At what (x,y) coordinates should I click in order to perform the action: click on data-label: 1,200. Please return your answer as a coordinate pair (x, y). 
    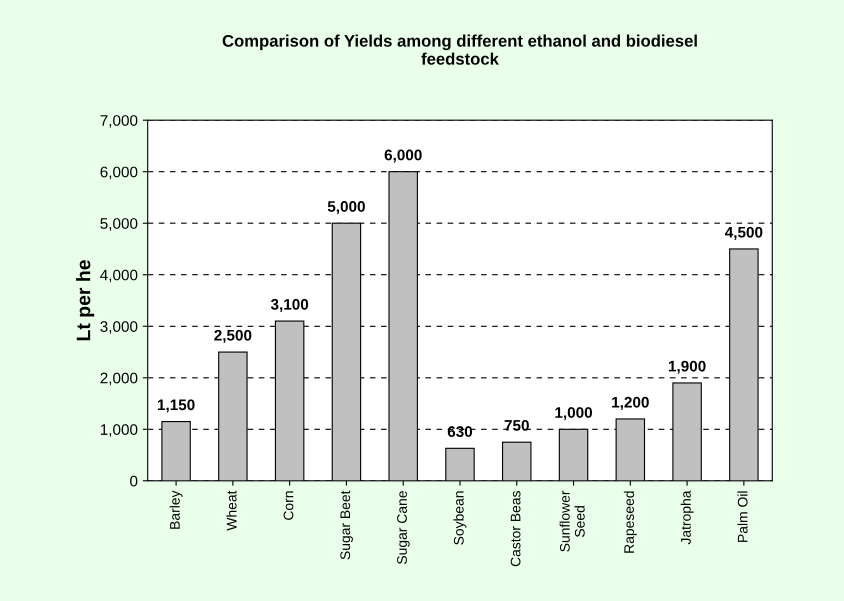
    Looking at the image, I should click on (630, 403).